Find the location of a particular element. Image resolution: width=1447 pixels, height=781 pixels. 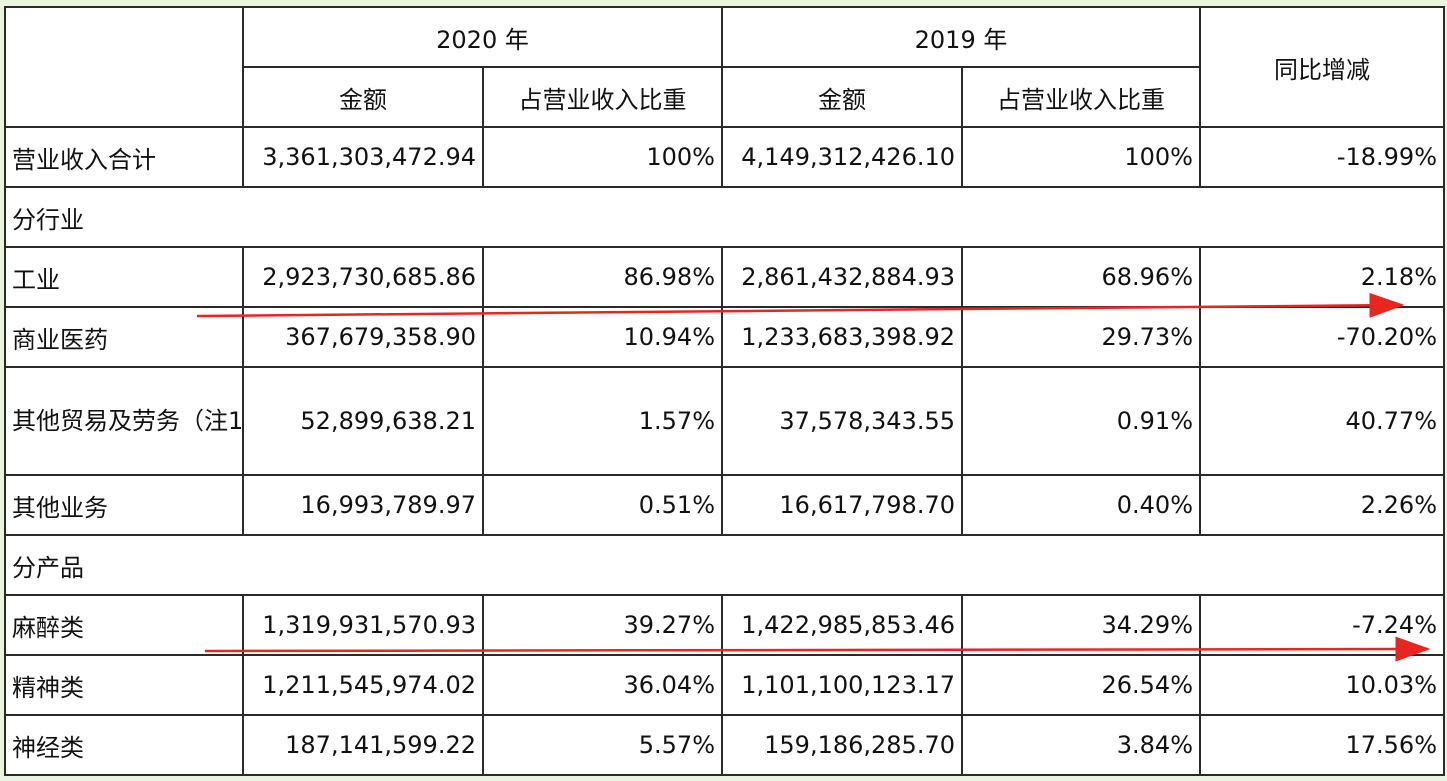

amount-2020: 2,923,730,685.86 is located at coordinates (363, 277).